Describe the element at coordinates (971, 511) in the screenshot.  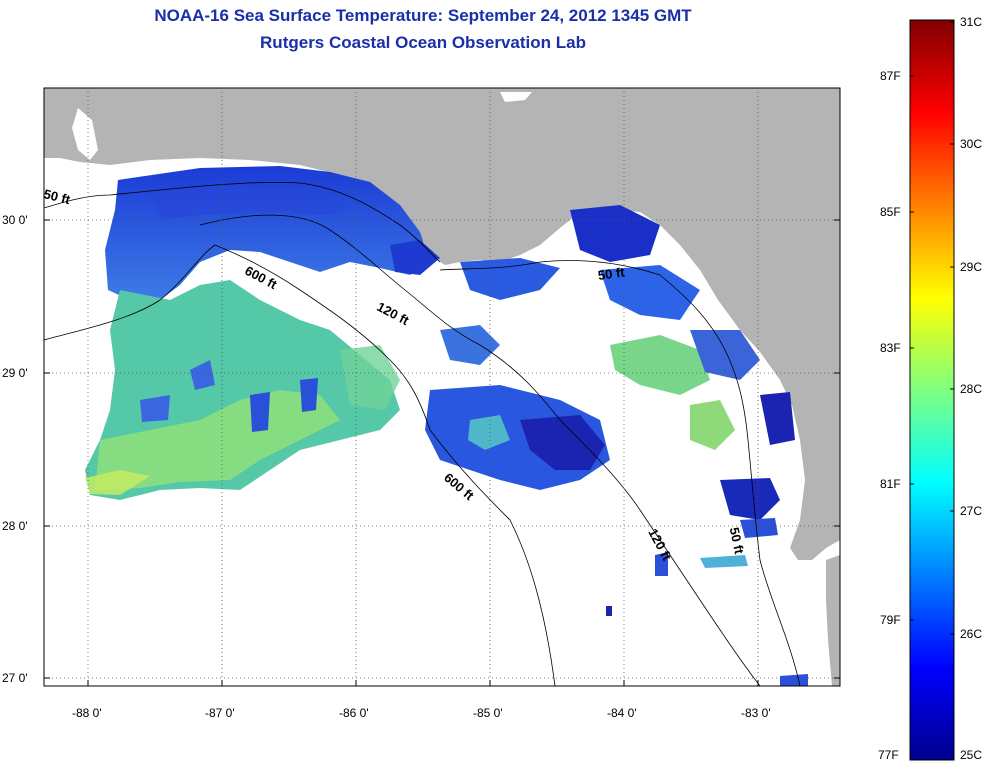
I see `colorbar-celsius-label: 27C` at that location.